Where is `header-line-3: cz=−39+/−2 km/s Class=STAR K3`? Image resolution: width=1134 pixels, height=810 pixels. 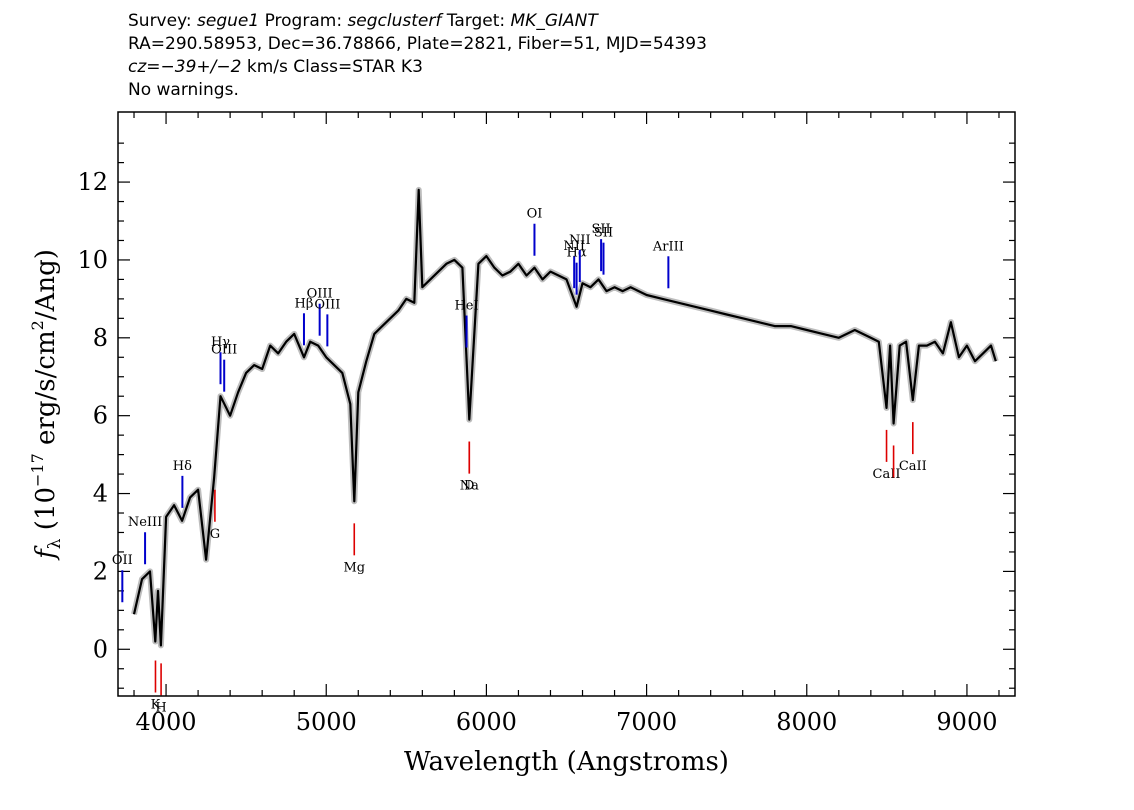
header-line-3: cz=−39+/−2 km/s Class=STAR K3 is located at coordinates (417, 67).